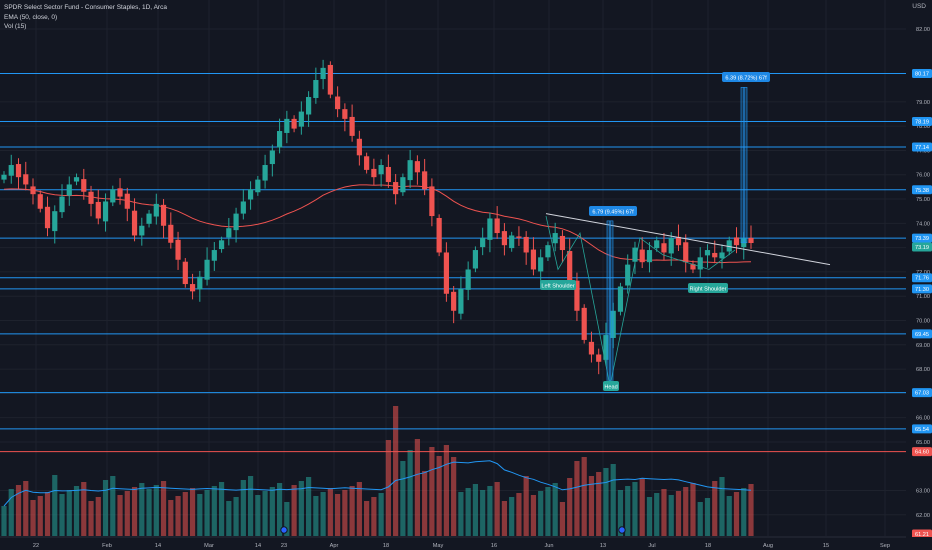  Describe the element at coordinates (922, 191) in the screenshot. I see `price-label: 75.38` at that location.